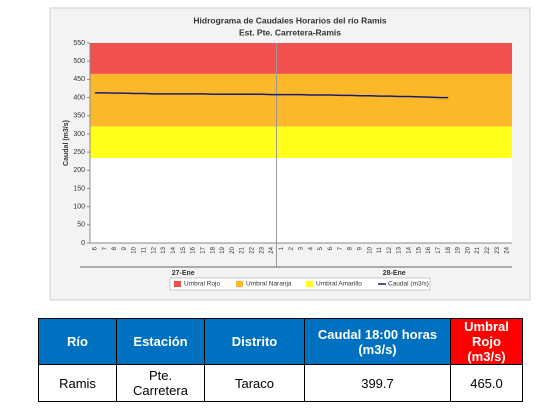  What do you see at coordinates (77, 341) in the screenshot?
I see `header-cell: Río` at bounding box center [77, 341].